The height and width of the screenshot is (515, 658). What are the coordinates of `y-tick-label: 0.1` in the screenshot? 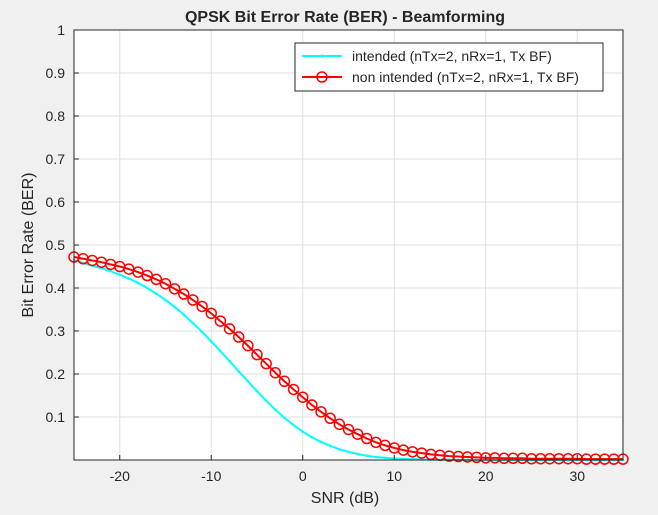 It's located at (56, 417).